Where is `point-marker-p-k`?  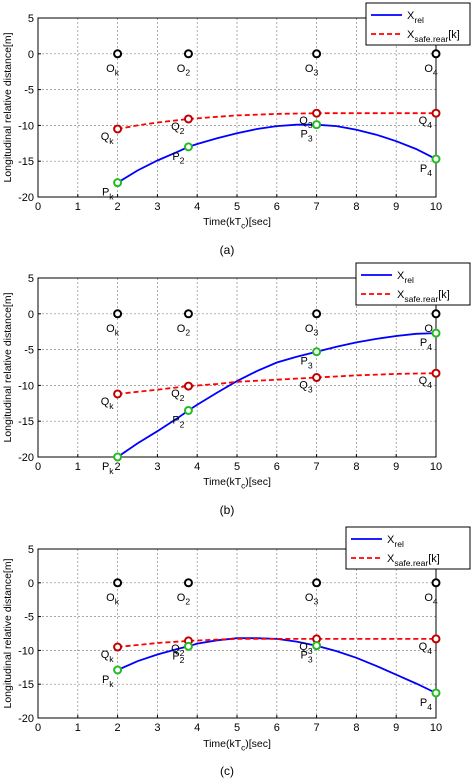 point-marker-p-k is located at coordinates (118, 670).